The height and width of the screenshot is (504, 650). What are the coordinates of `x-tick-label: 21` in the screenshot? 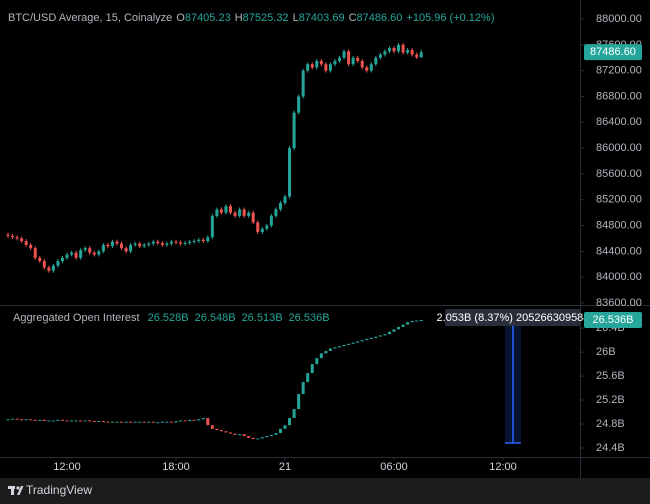 It's located at (285, 467).